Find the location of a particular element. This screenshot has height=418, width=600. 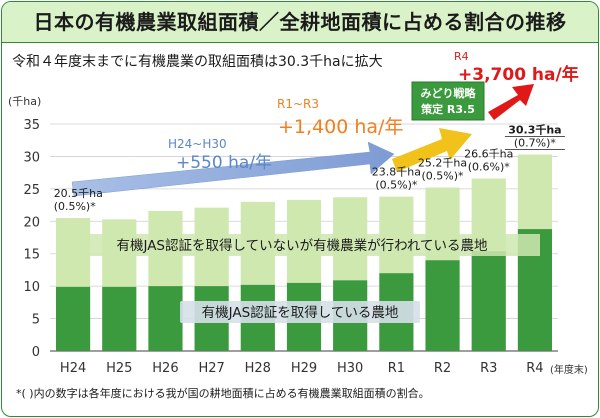

data-label-total: 26.6千ha is located at coordinates (488, 153).